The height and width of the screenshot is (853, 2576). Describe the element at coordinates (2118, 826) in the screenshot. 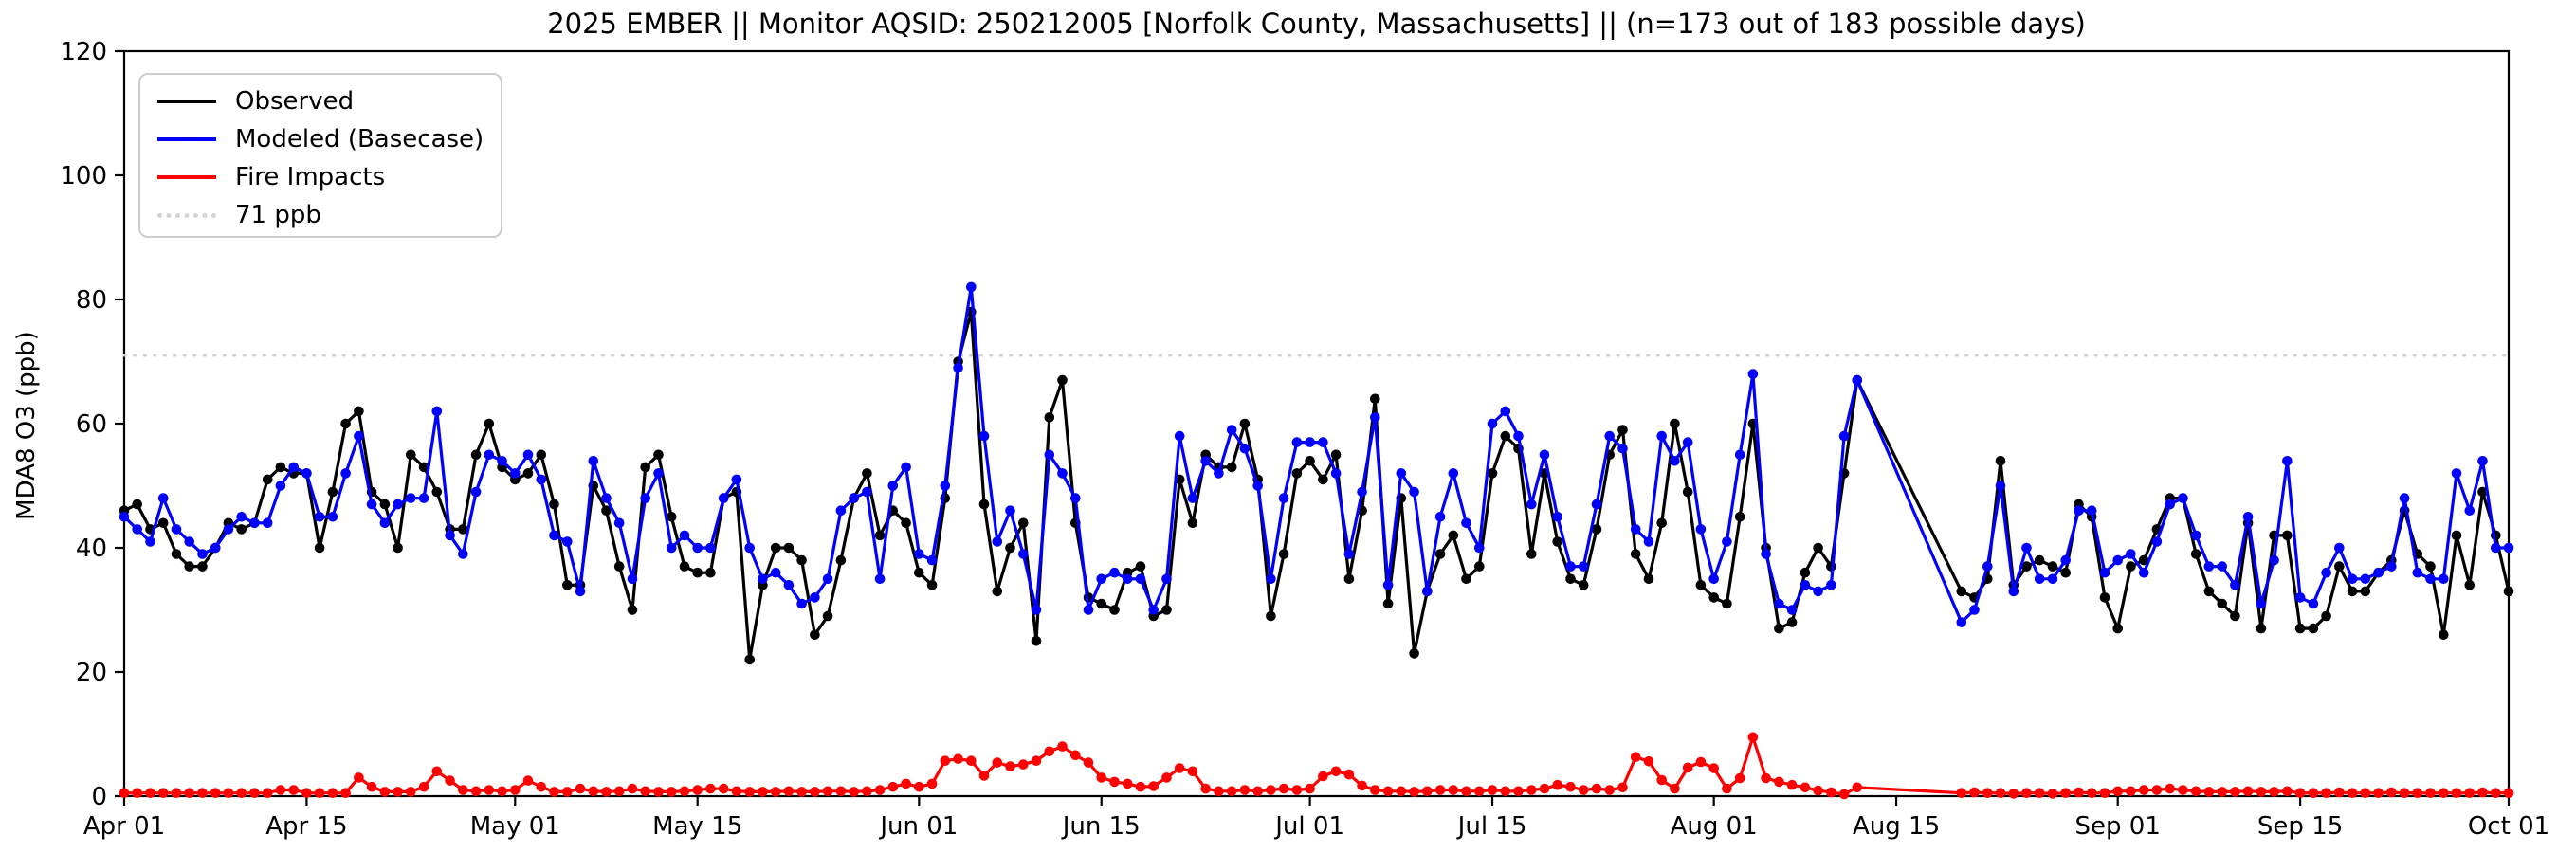

I see `x-tick-label: Sep 01` at that location.